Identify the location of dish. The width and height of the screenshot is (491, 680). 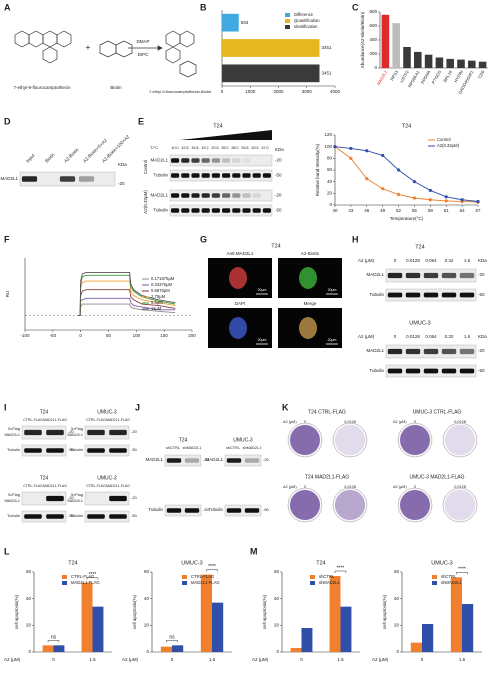
(460, 505).